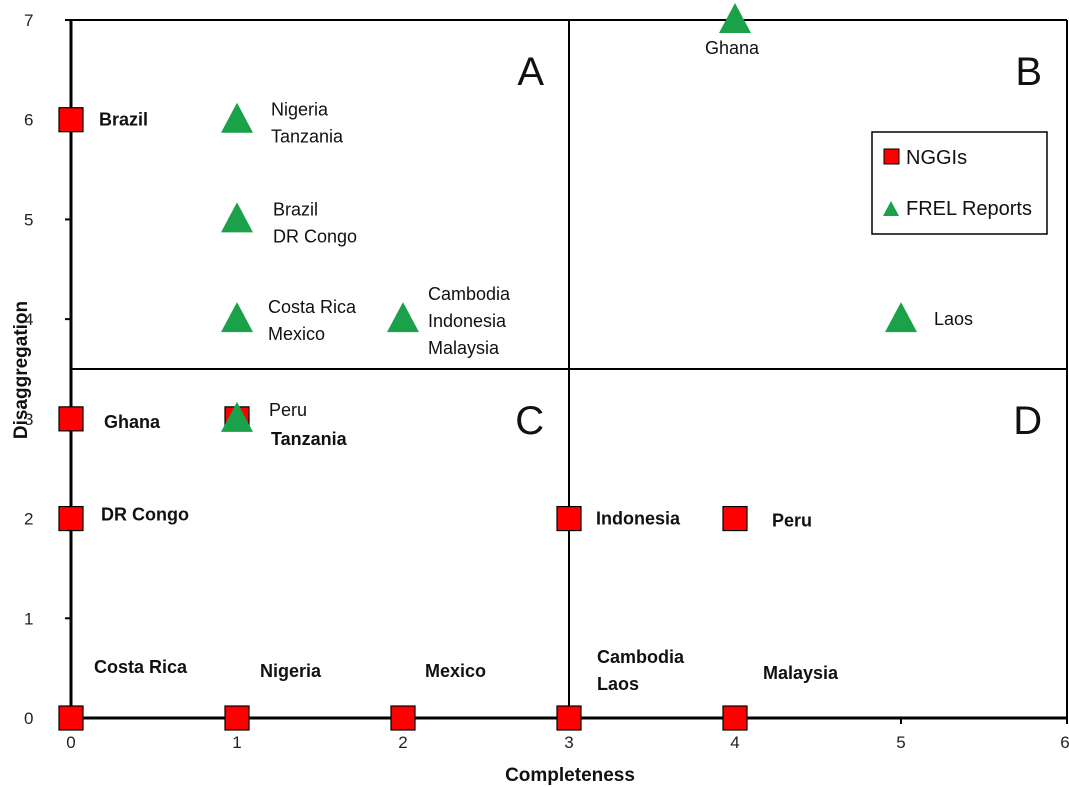 This screenshot has height=787, width=1069. I want to click on frel-point-label: Mexico, so click(296, 334).